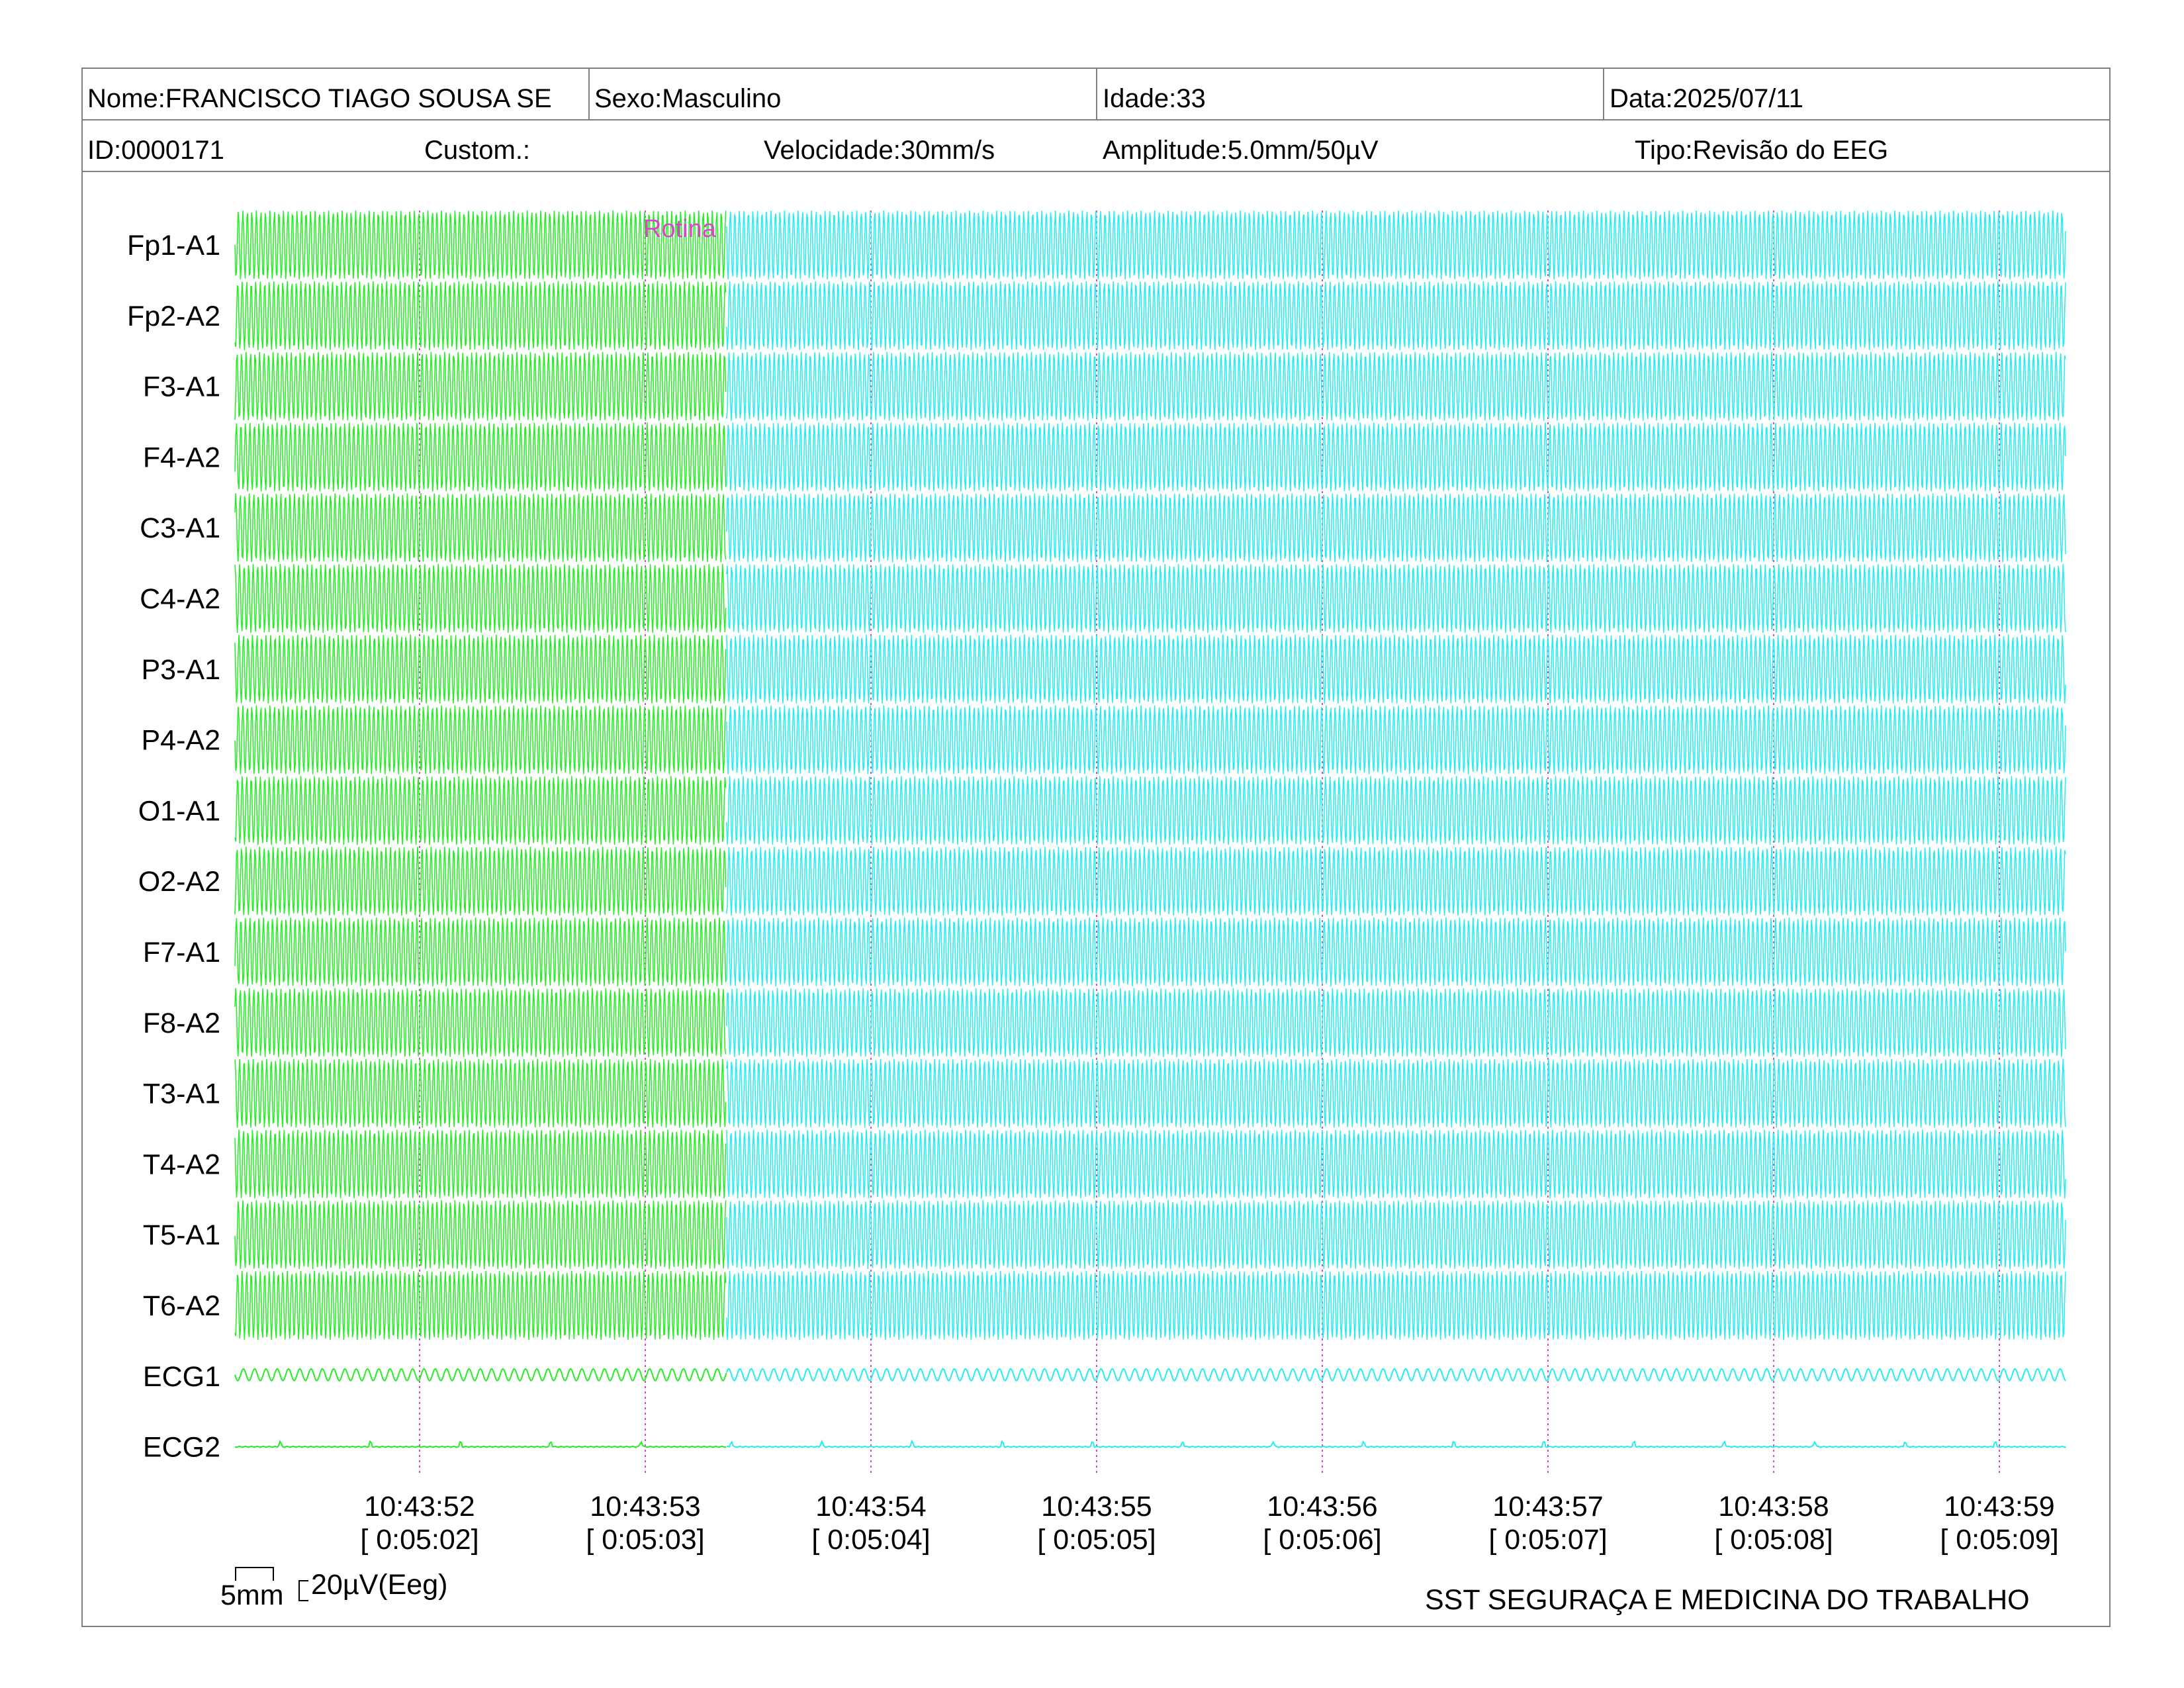 This screenshot has height=1688, width=2184. Describe the element at coordinates (255, 1574) in the screenshot. I see `time-scale-bar` at that location.